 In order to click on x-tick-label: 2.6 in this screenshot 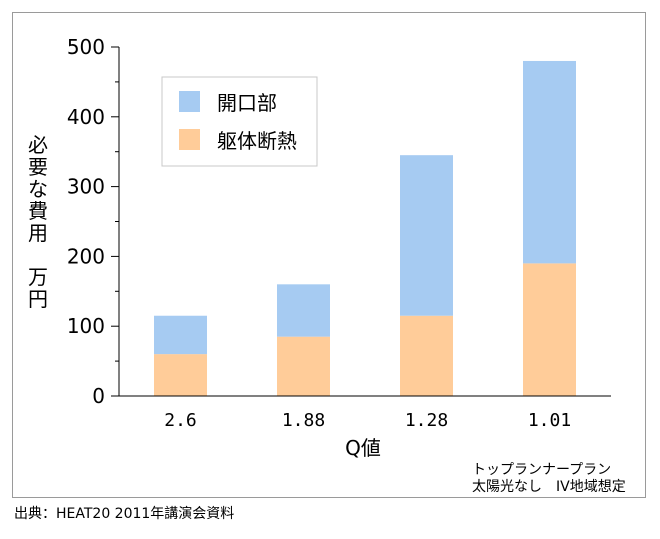, I will do `click(180, 420)`.